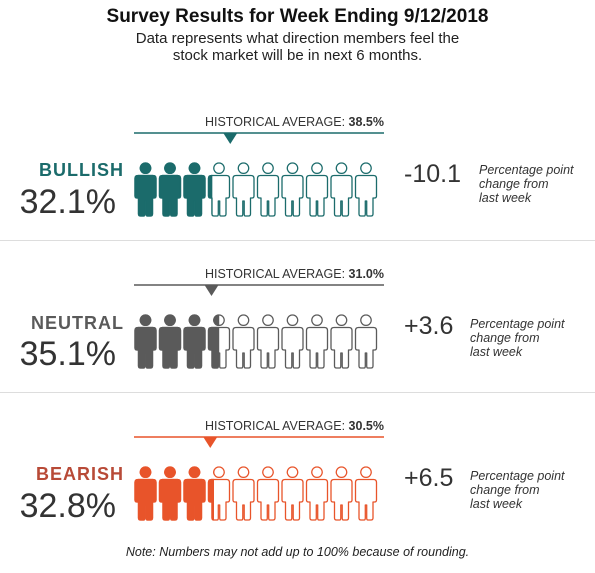 The height and width of the screenshot is (573, 595). I want to click on pictograph-neutral, so click(259, 326).